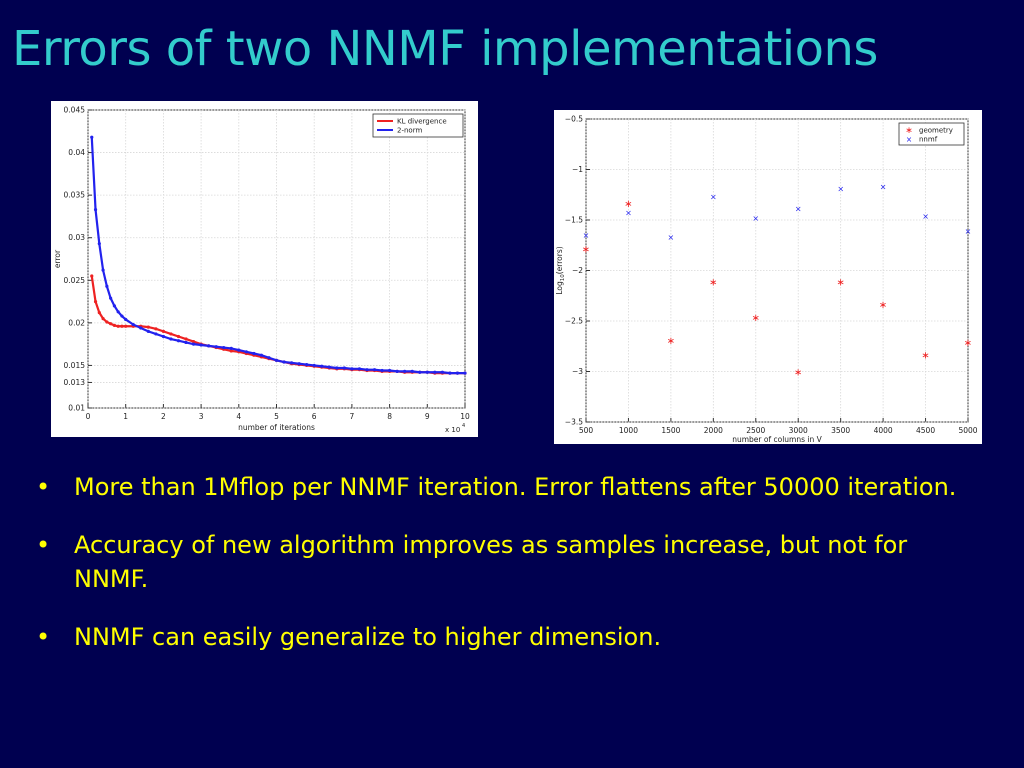 The image size is (1024, 768). Describe the element at coordinates (88, 416) in the screenshot. I see `x-tick-label: 0` at that location.